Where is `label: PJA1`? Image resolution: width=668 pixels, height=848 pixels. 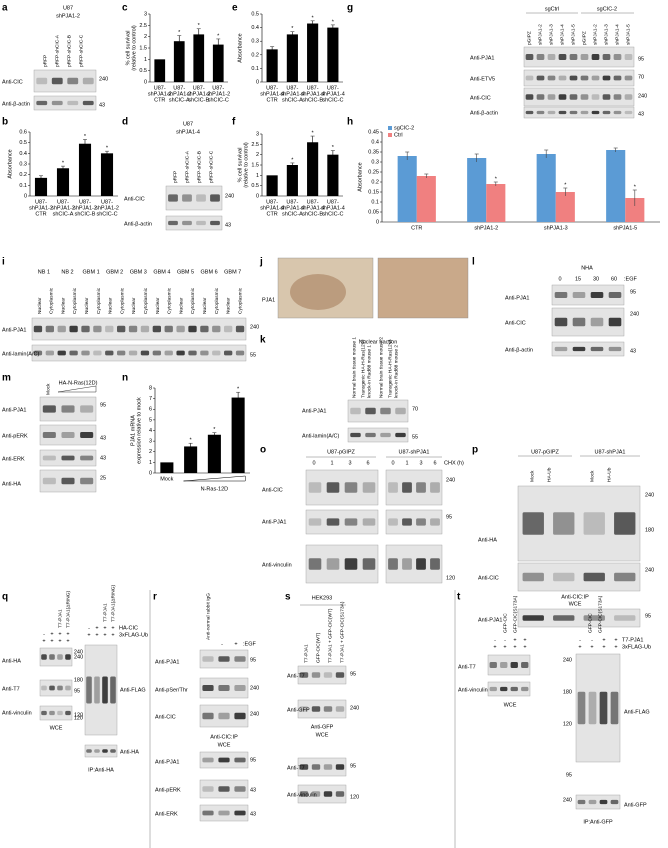 label: PJA1 is located at coordinates (268, 300).